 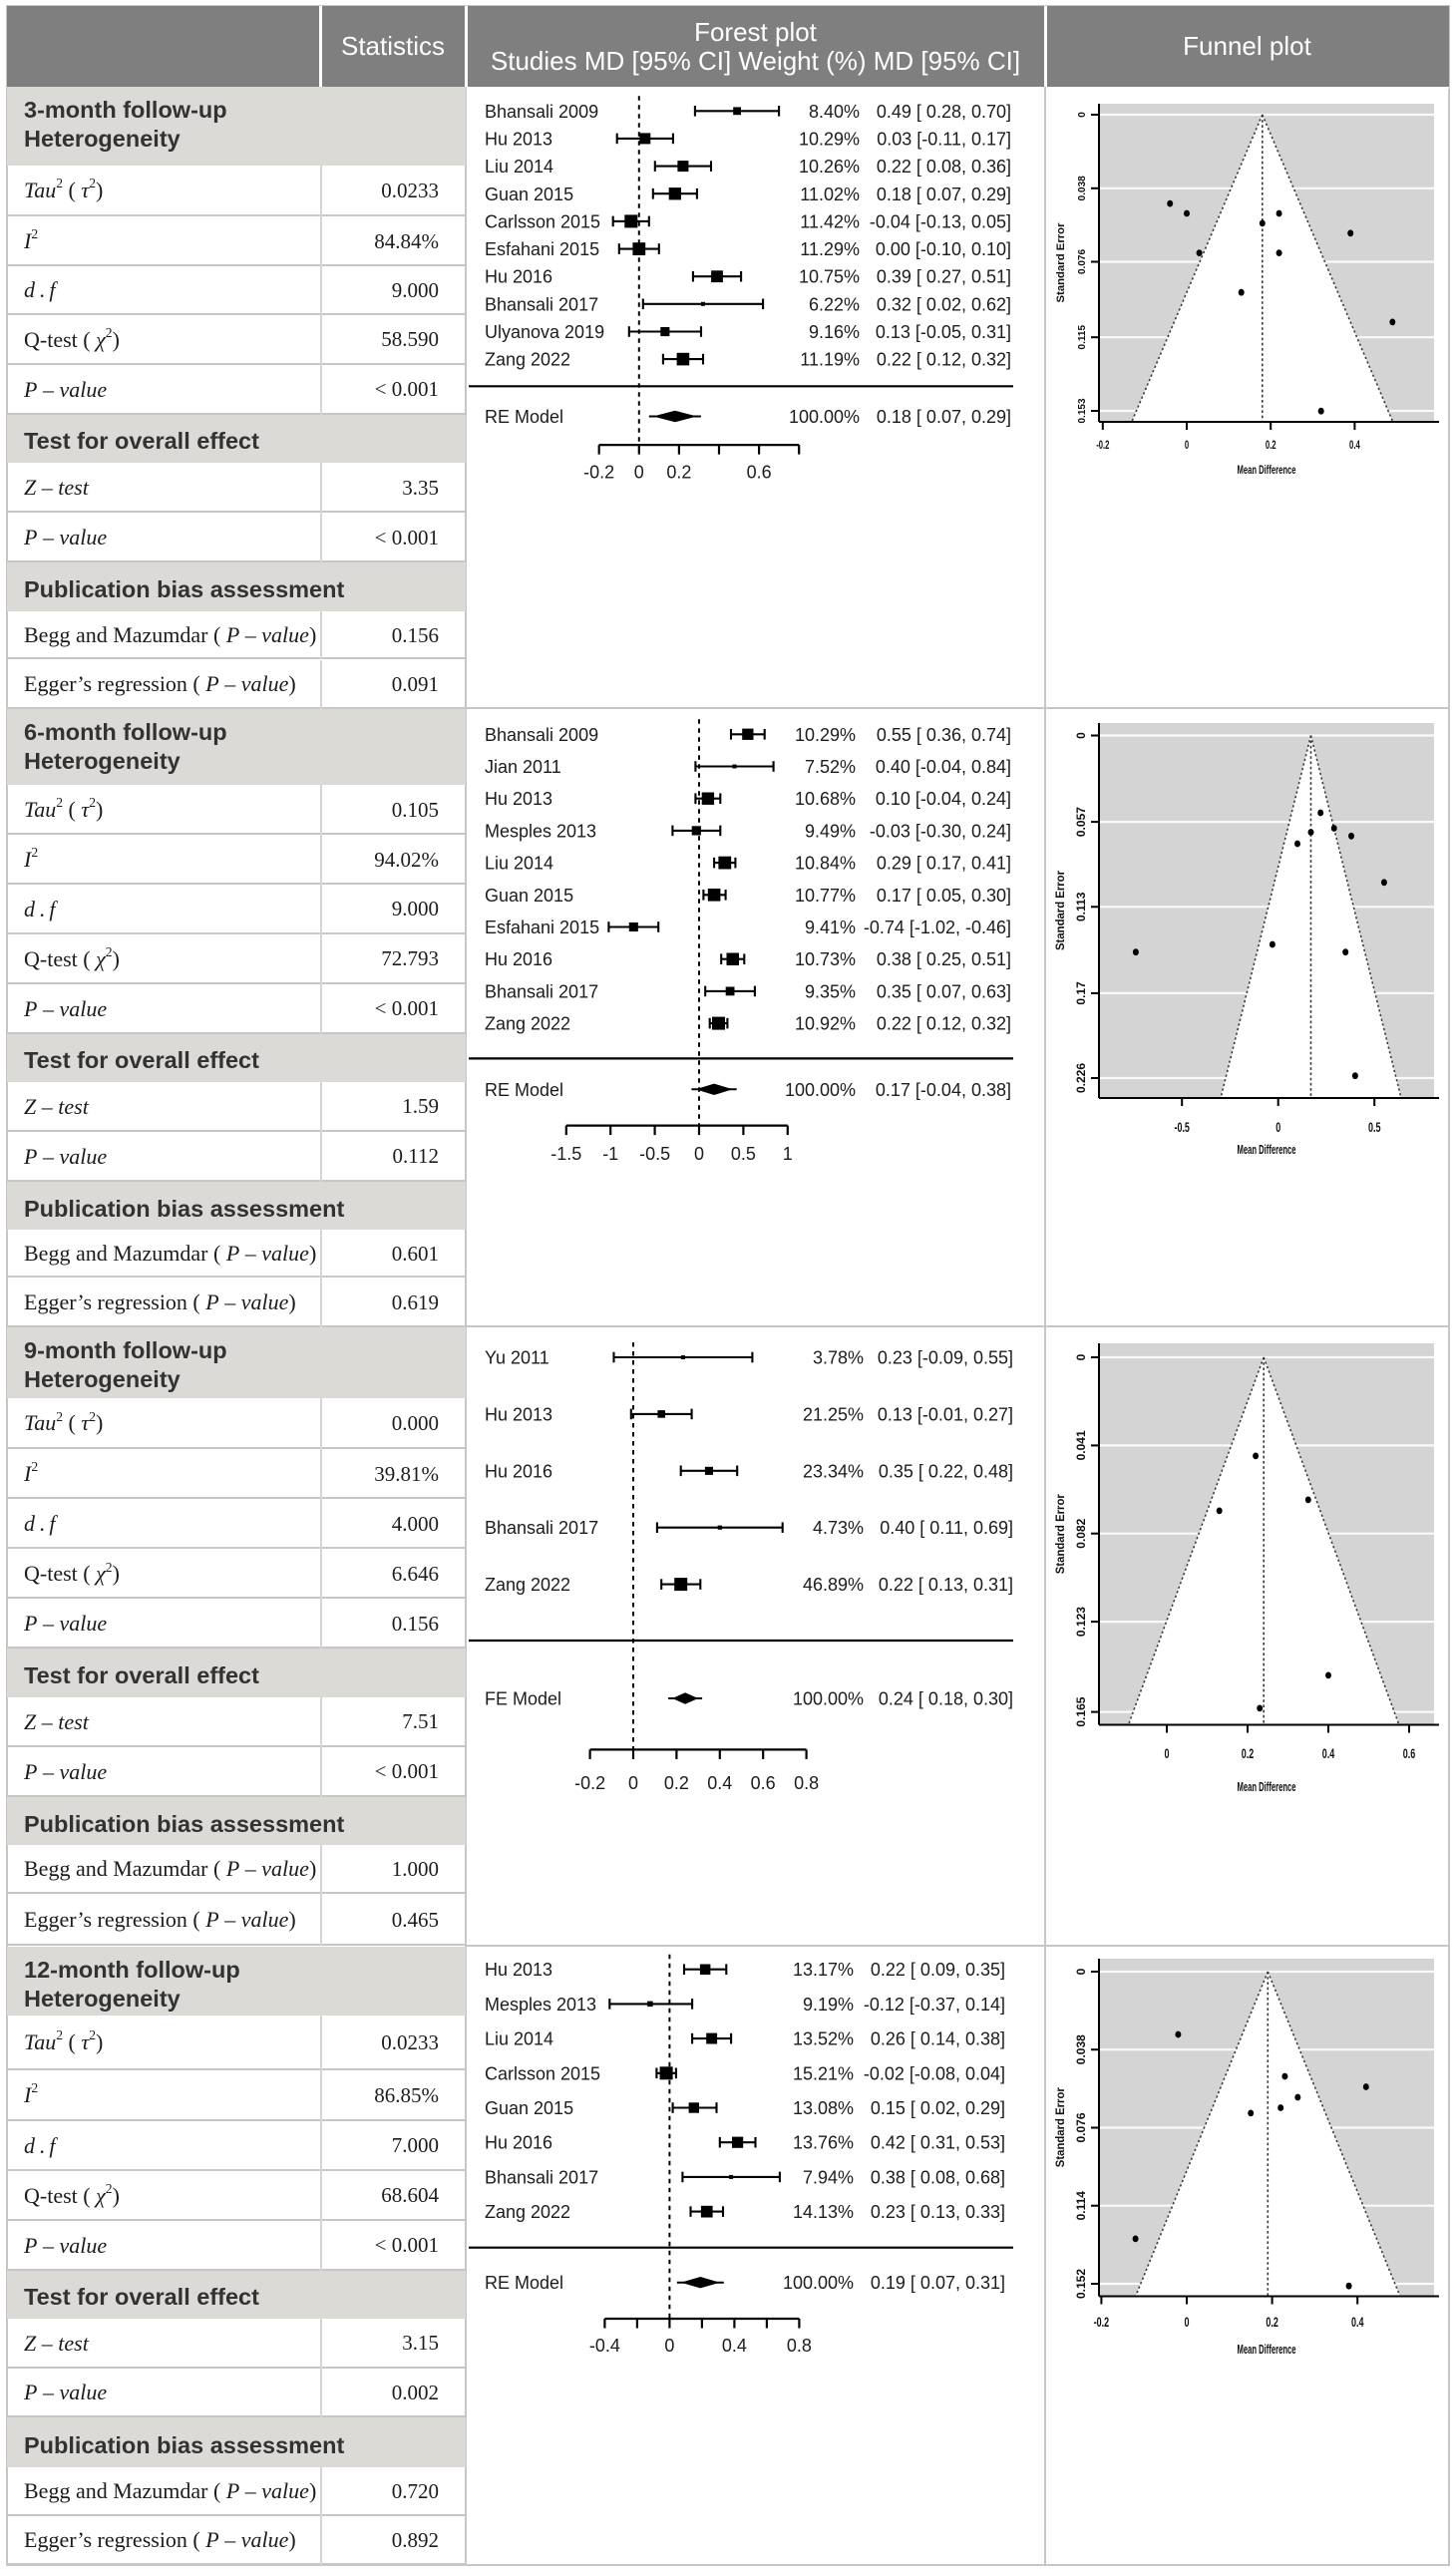 What do you see at coordinates (823, 2212) in the screenshot?
I see `svg-text: 14.13%` at bounding box center [823, 2212].